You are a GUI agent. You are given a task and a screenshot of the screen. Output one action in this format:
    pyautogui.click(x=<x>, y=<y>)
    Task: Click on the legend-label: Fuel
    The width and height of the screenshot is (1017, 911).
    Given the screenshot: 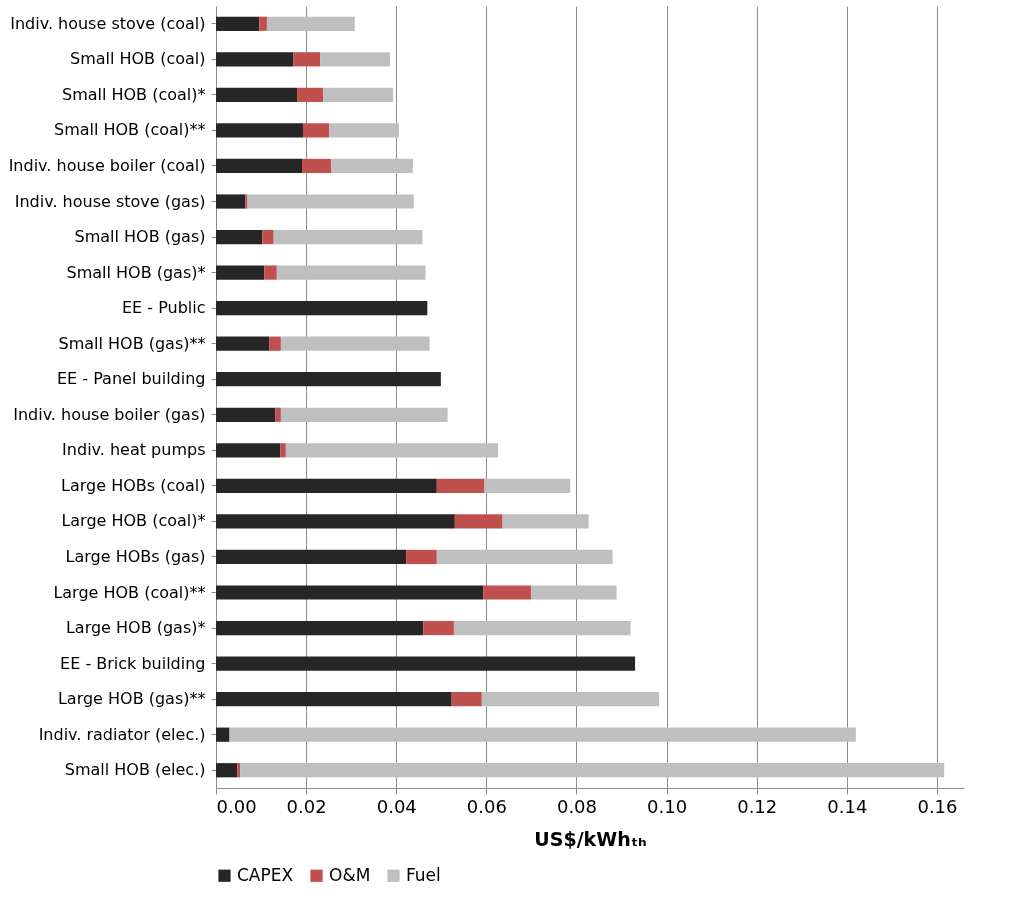 What is the action you would take?
    pyautogui.click(x=423, y=874)
    